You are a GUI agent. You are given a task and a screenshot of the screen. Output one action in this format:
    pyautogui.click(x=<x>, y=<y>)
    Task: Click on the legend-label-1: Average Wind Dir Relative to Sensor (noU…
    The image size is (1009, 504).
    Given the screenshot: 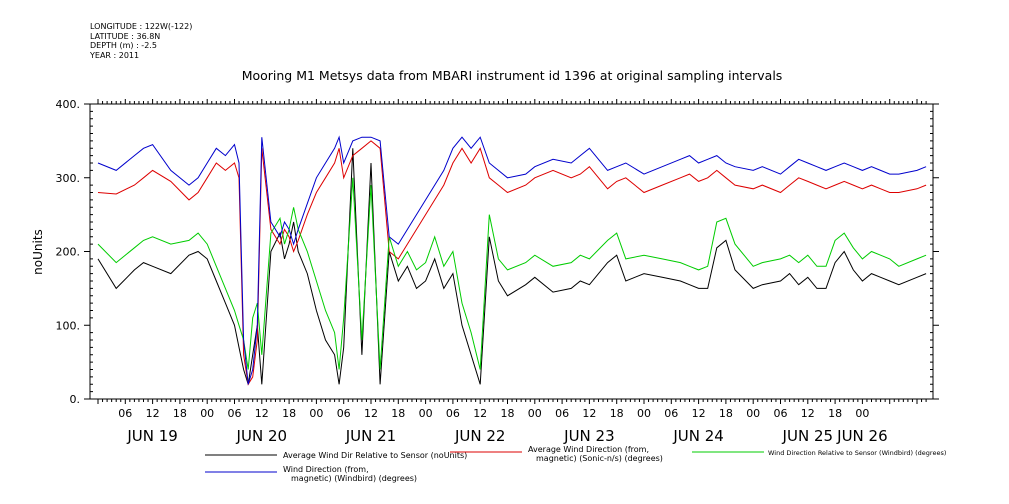 What is the action you would take?
    pyautogui.click(x=375, y=455)
    